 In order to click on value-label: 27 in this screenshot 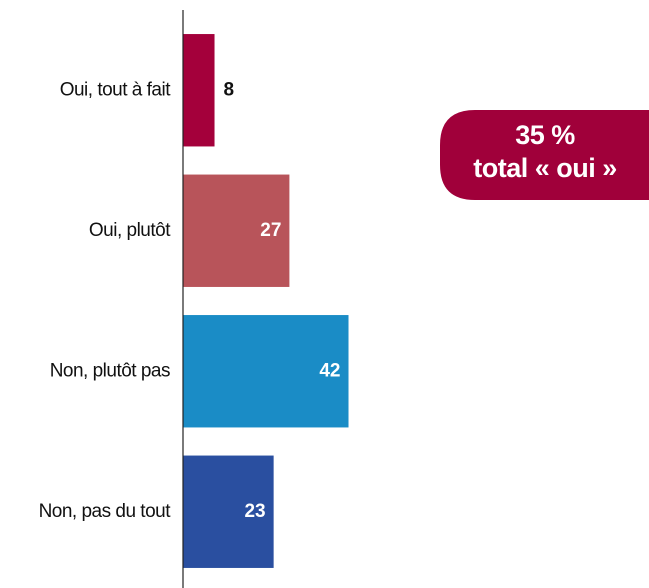, I will do `click(270, 230)`.